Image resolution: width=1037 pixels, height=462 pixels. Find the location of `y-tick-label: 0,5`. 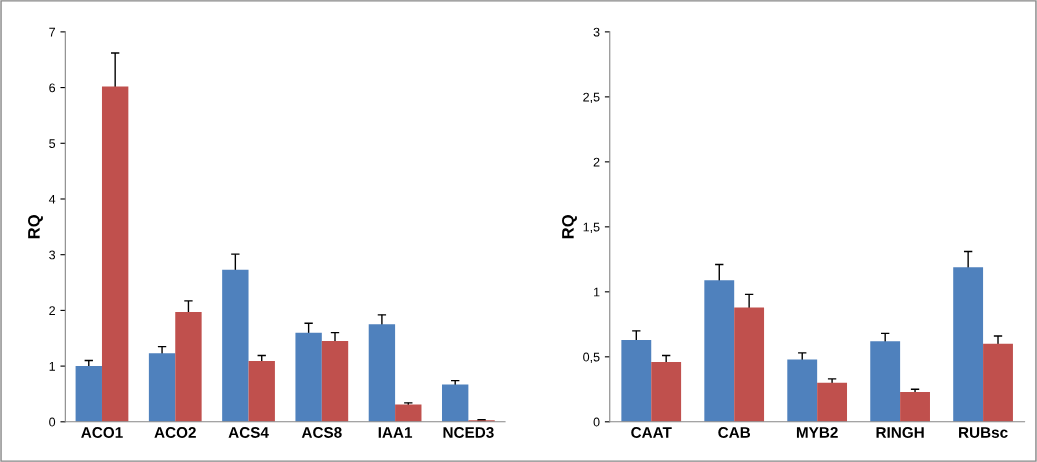

y-tick-label: 0,5 is located at coordinates (591, 357).